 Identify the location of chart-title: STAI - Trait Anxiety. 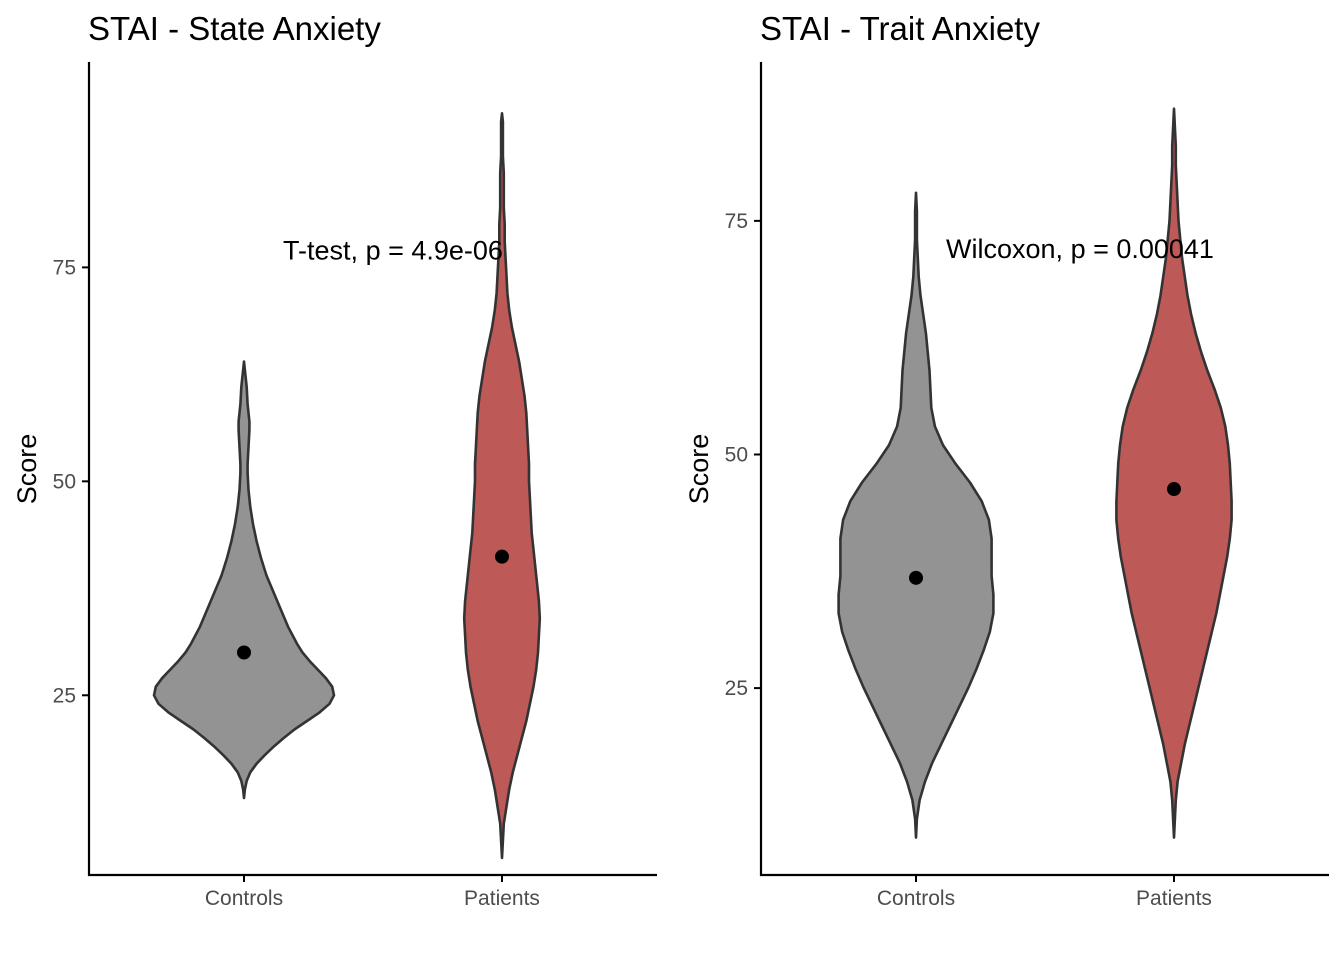
(900, 28).